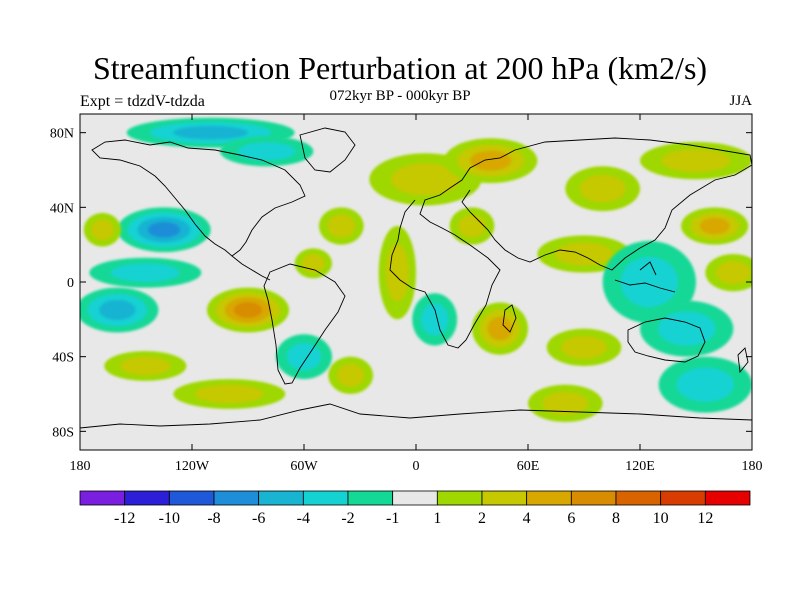  Describe the element at coordinates (527, 518) in the screenshot. I see `colorbar-label: 4` at that location.